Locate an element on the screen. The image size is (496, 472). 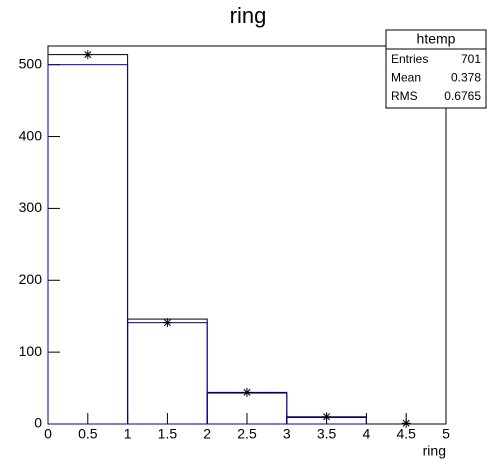
x-tick-label: 5 is located at coordinates (446, 434).